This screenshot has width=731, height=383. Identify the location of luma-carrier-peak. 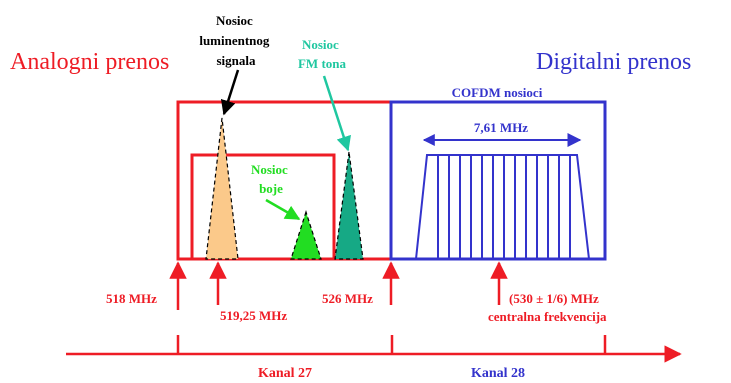
(222, 188).